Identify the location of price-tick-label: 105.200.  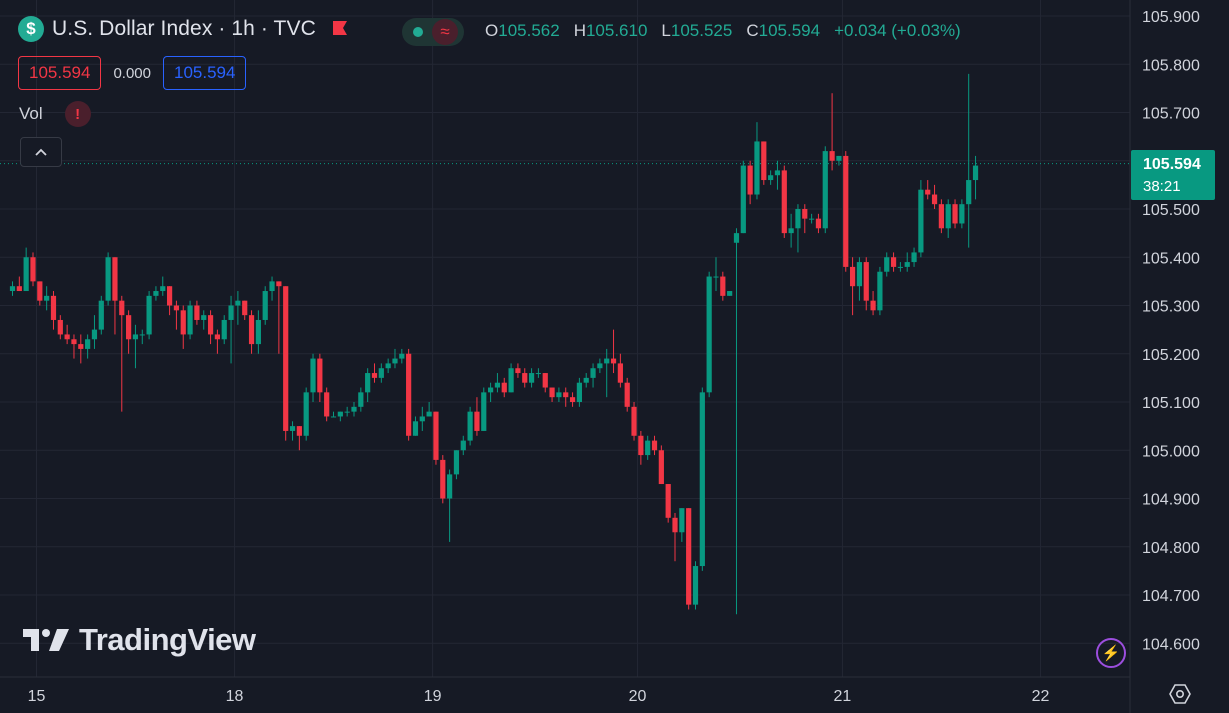
(1171, 355).